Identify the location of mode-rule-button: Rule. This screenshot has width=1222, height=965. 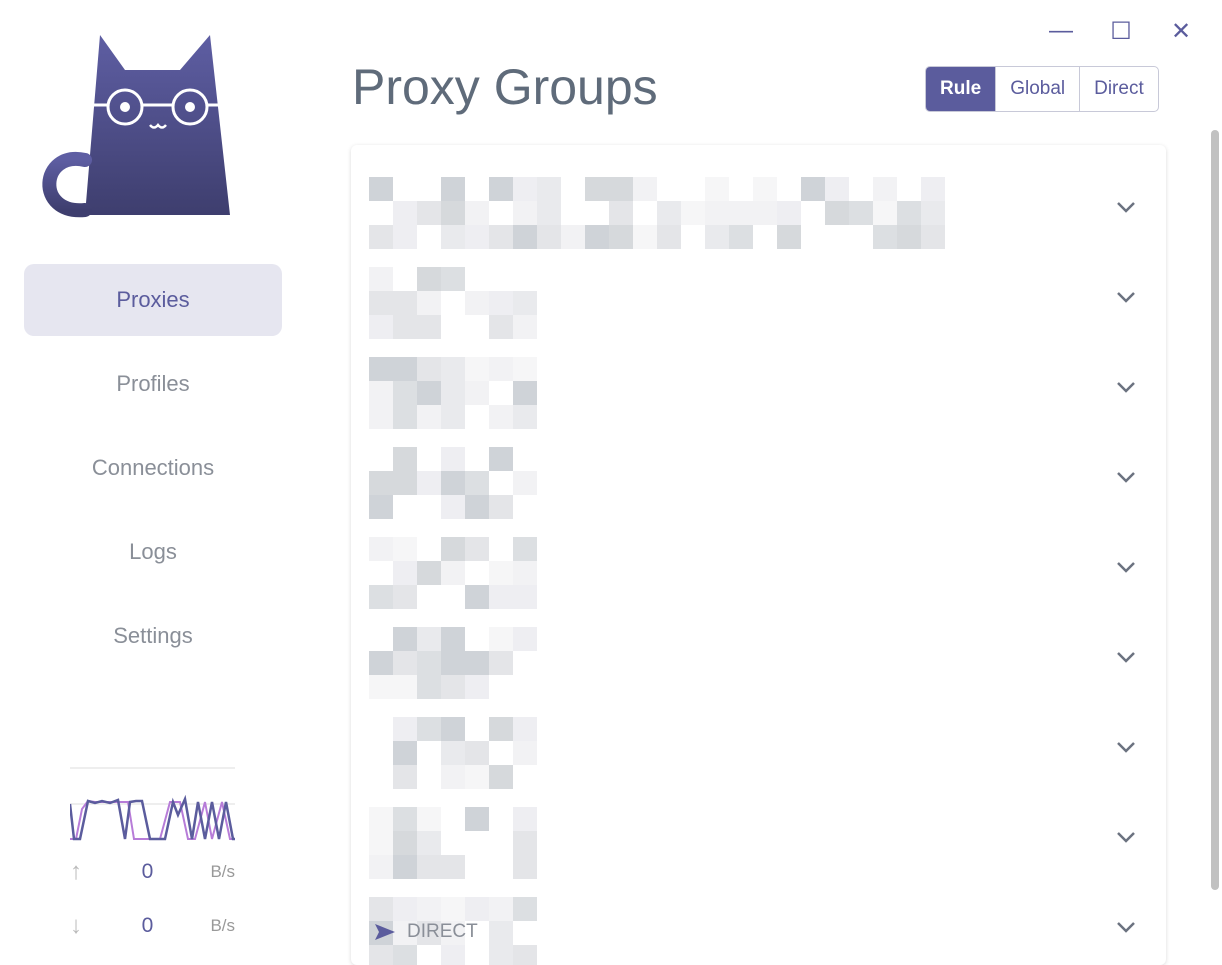
(961, 89).